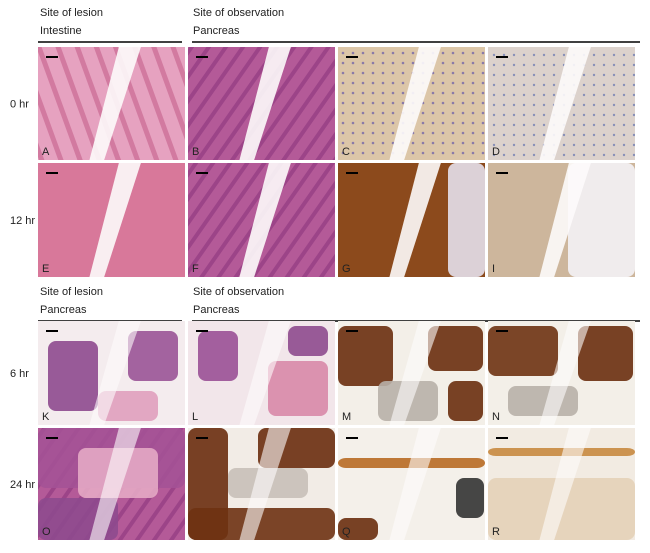 This screenshot has height=553, width=650. I want to click on panel: M, so click(411, 373).